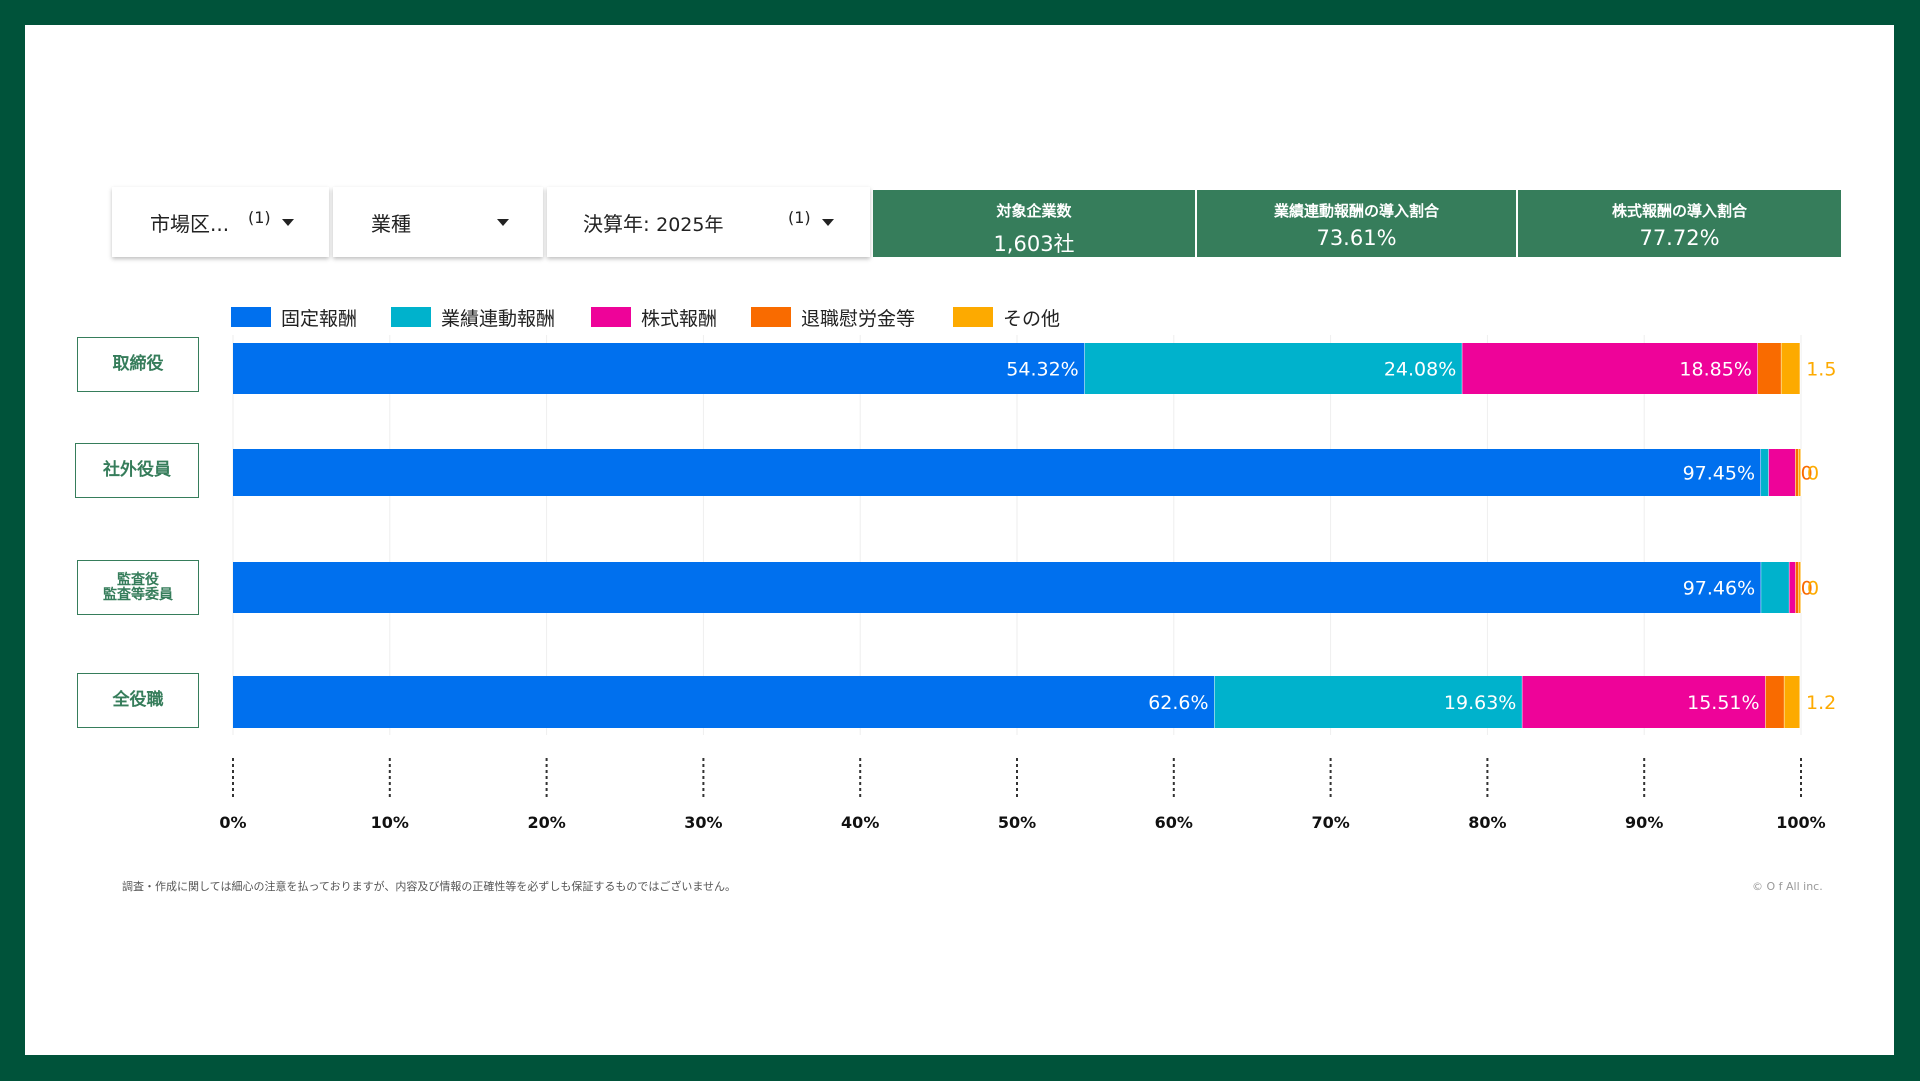 The height and width of the screenshot is (1081, 1920). What do you see at coordinates (1787, 886) in the screenshot?
I see `copyright-text: © O f All inc.` at bounding box center [1787, 886].